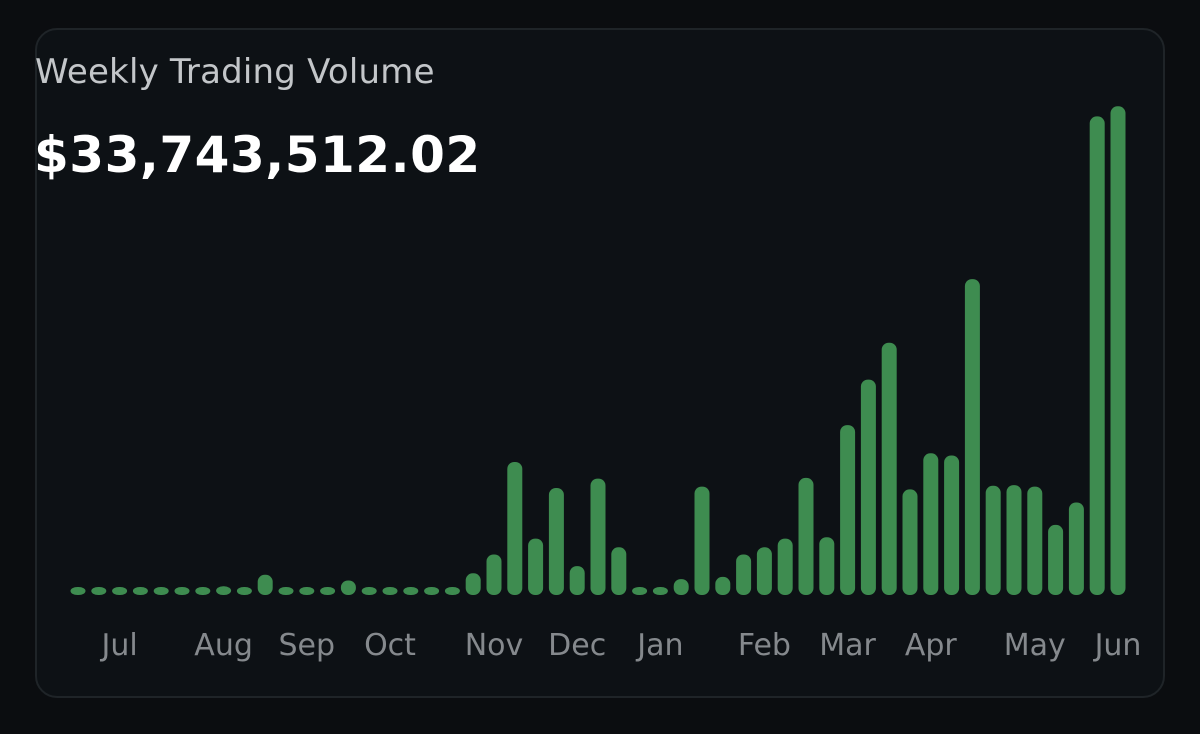  Describe the element at coordinates (307, 645) in the screenshot. I see `x-tick-label-sep: Sep` at that location.